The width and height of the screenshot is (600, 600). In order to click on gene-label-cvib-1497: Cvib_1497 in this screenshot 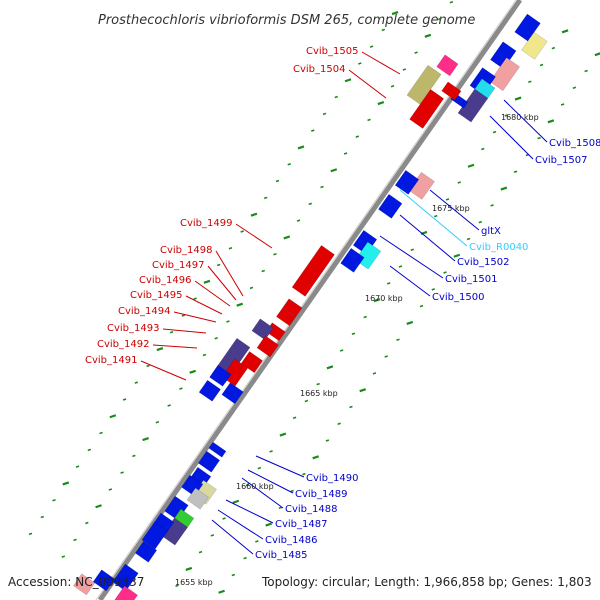, I will do `click(178, 265)`.